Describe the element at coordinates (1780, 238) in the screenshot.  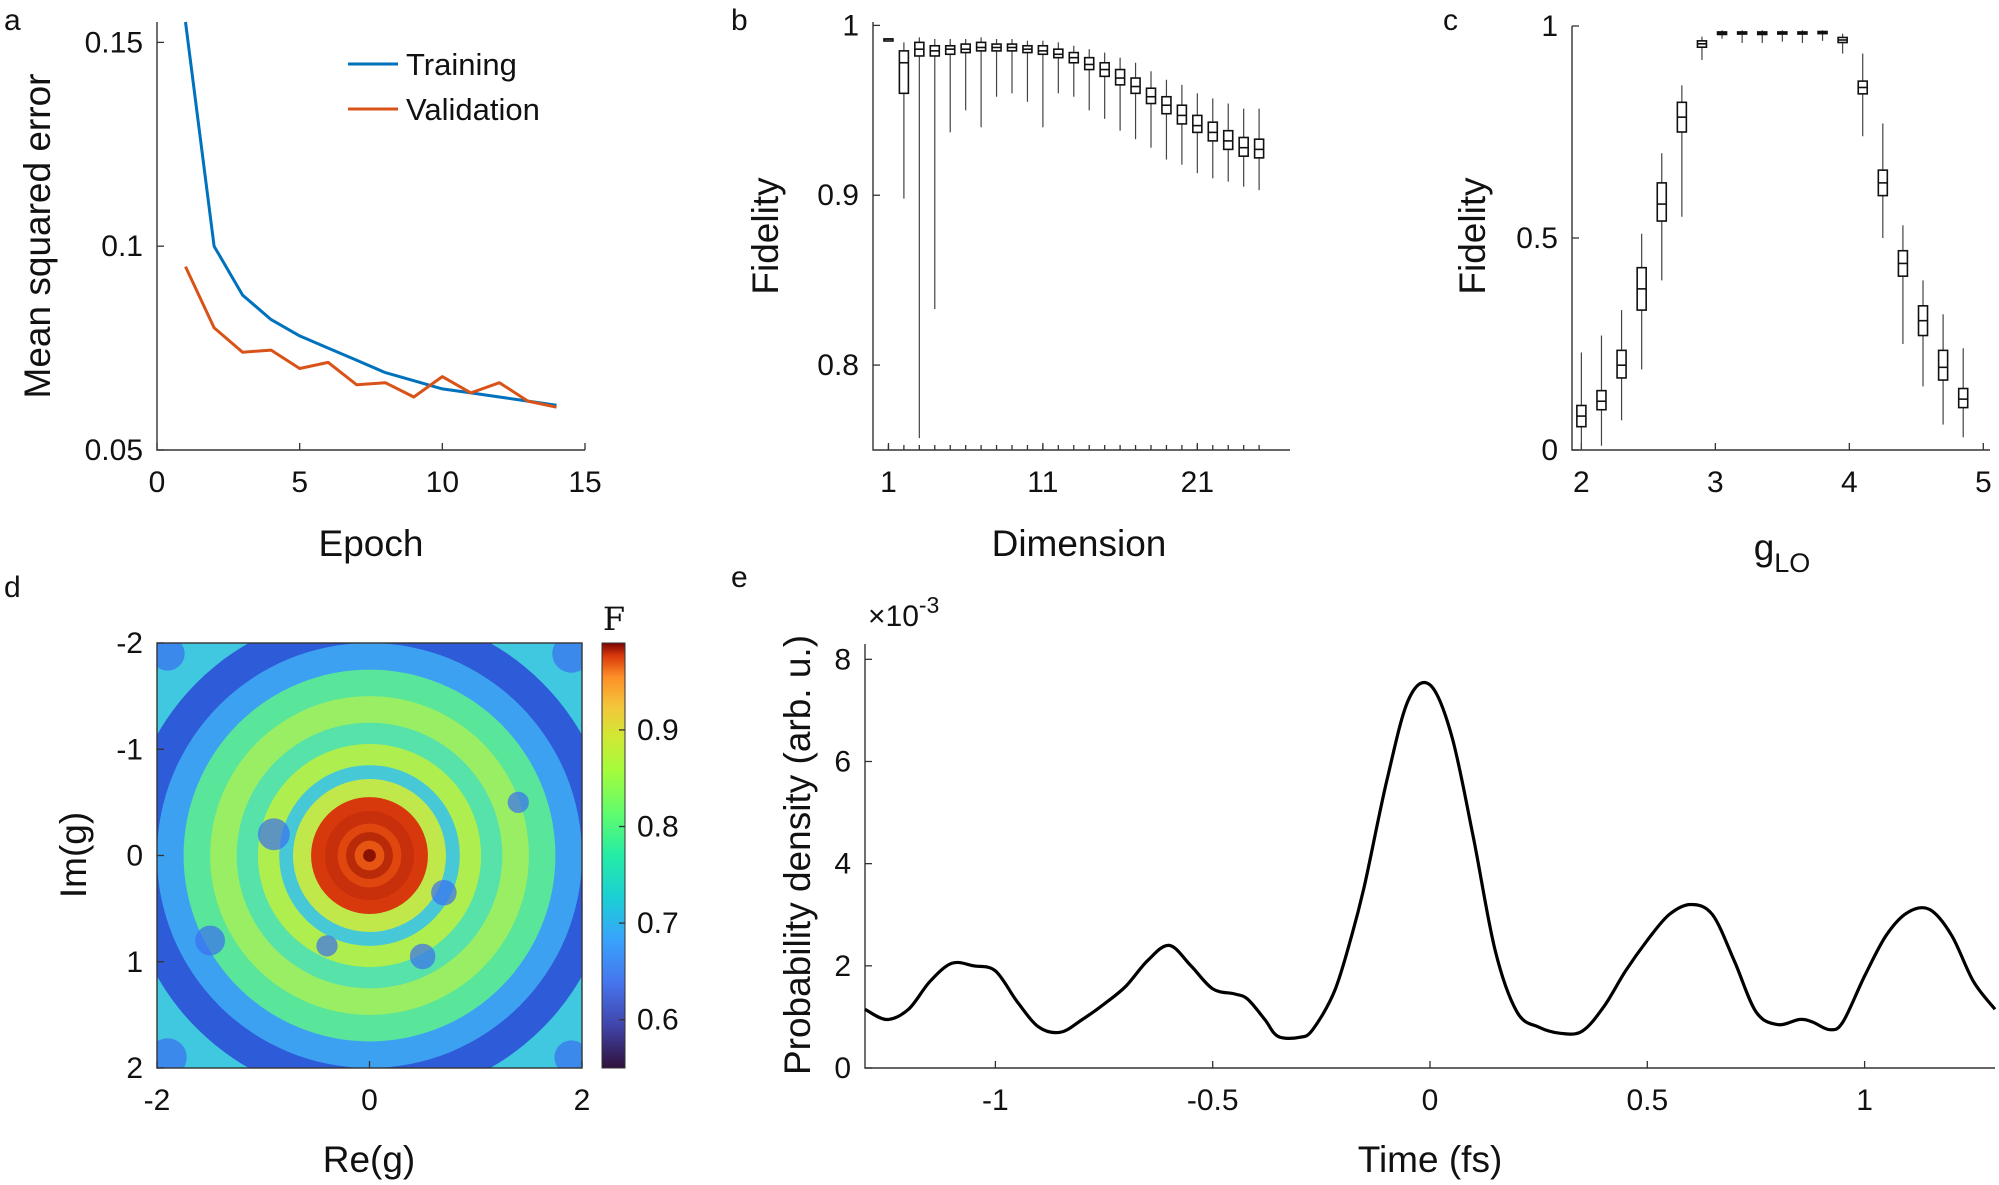
I see `panel-c-axes` at that location.